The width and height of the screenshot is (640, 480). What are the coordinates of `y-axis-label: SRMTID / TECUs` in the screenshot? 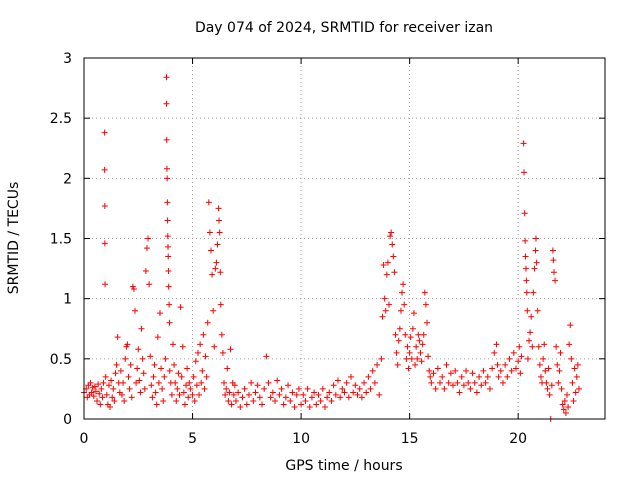 It's located at (14, 238).